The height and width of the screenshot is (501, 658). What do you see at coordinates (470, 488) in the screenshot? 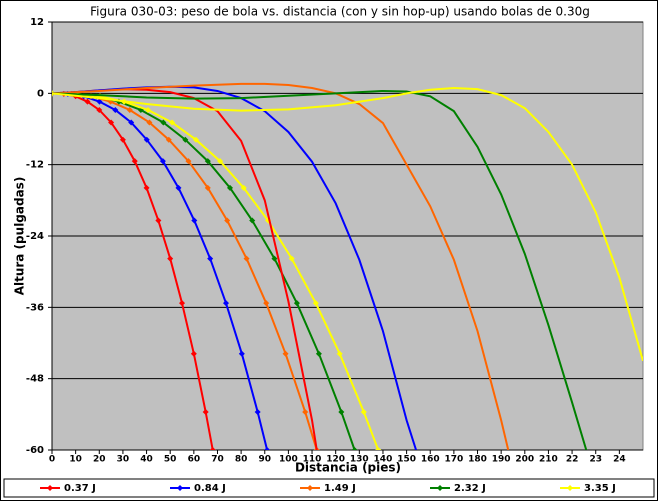
I see `legend-label: 2.32 J` at bounding box center [470, 488].